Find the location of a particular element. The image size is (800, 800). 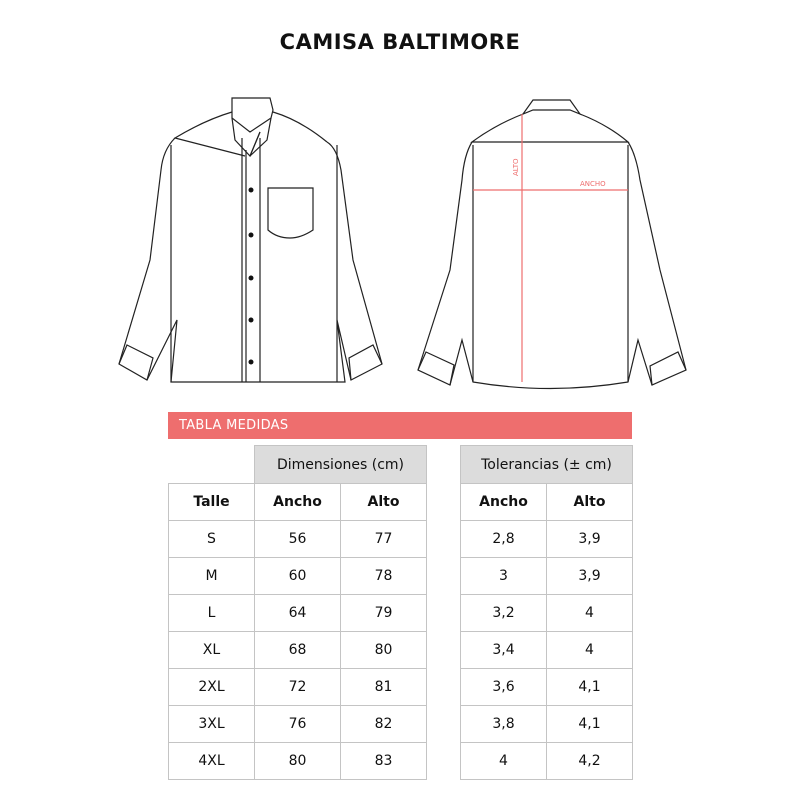

table-cell: 3,4 is located at coordinates (503, 650).